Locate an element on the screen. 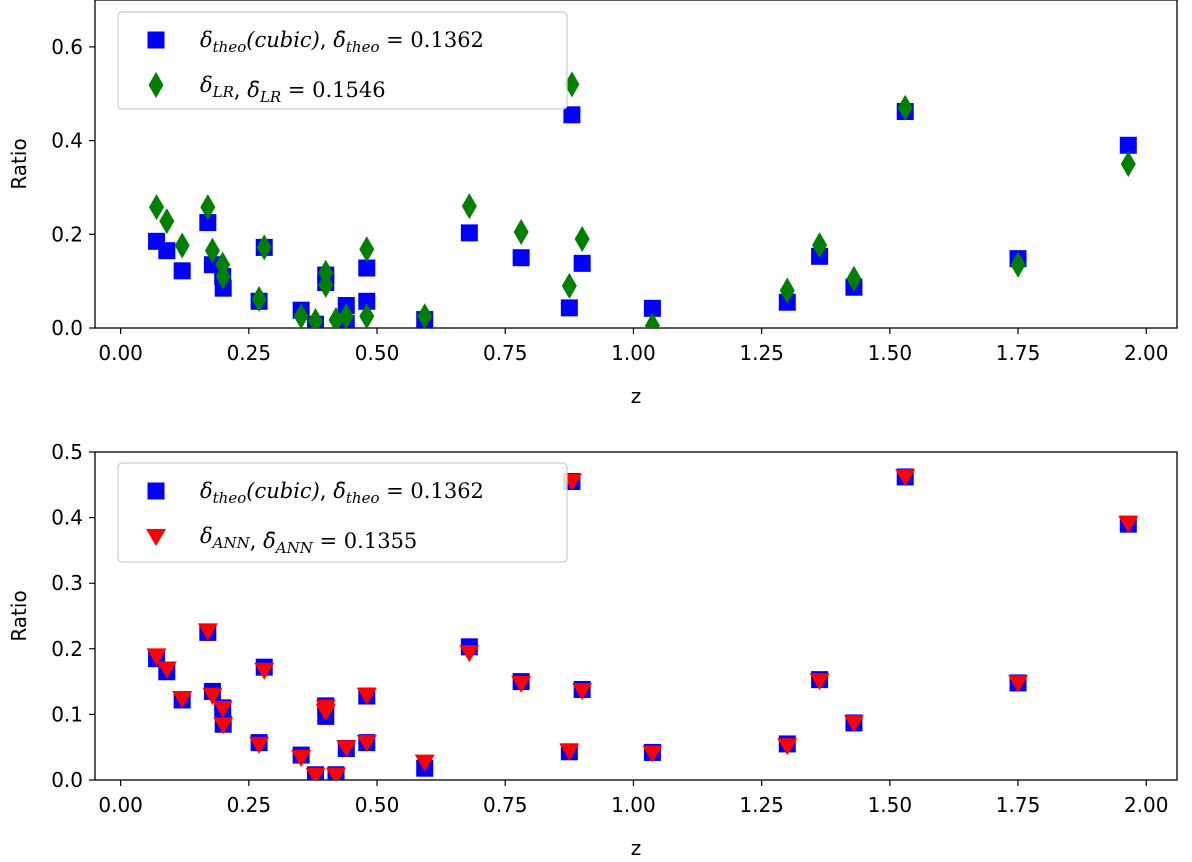 This screenshot has width=1192, height=862. x-tick-label: 1.50 is located at coordinates (890, 353).